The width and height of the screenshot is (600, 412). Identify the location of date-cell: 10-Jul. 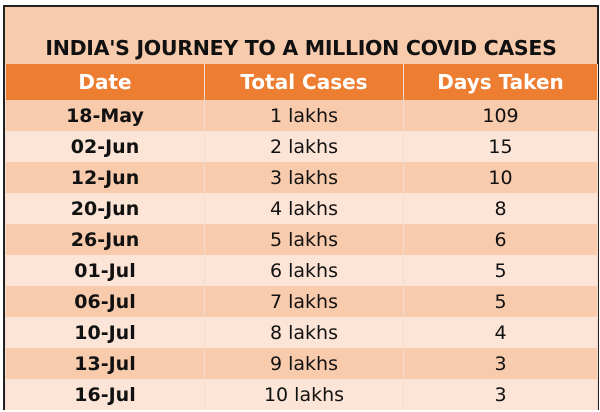
(105, 332).